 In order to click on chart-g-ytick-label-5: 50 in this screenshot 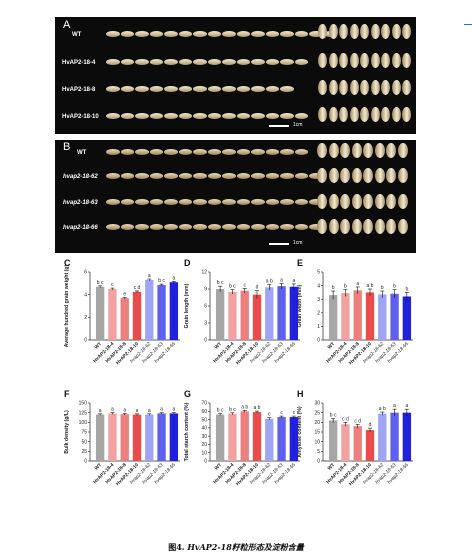, I will do `click(204, 420)`.